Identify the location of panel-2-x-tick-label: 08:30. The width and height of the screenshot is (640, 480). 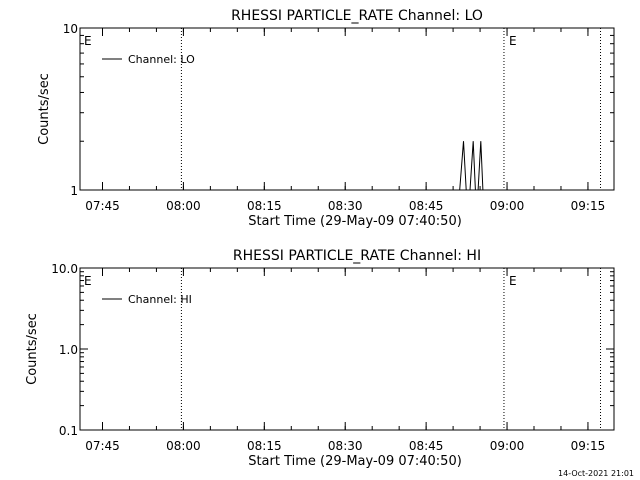
(345, 446).